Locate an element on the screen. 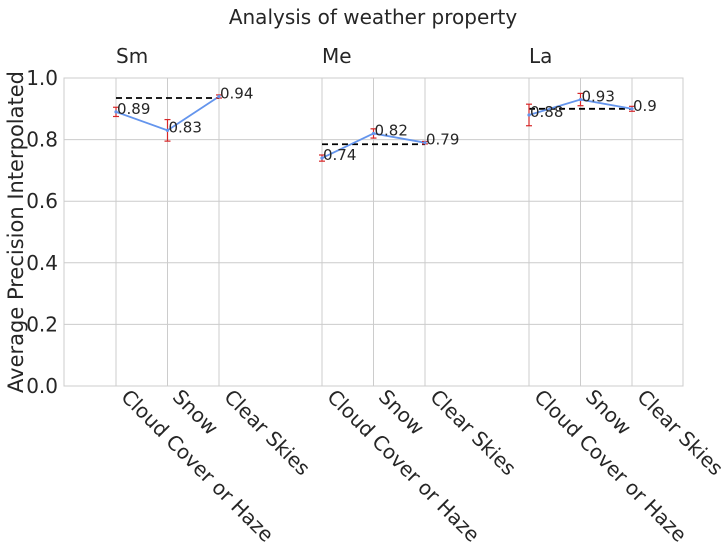 This screenshot has height=548, width=725. data-label: 0.79 is located at coordinates (442, 140).